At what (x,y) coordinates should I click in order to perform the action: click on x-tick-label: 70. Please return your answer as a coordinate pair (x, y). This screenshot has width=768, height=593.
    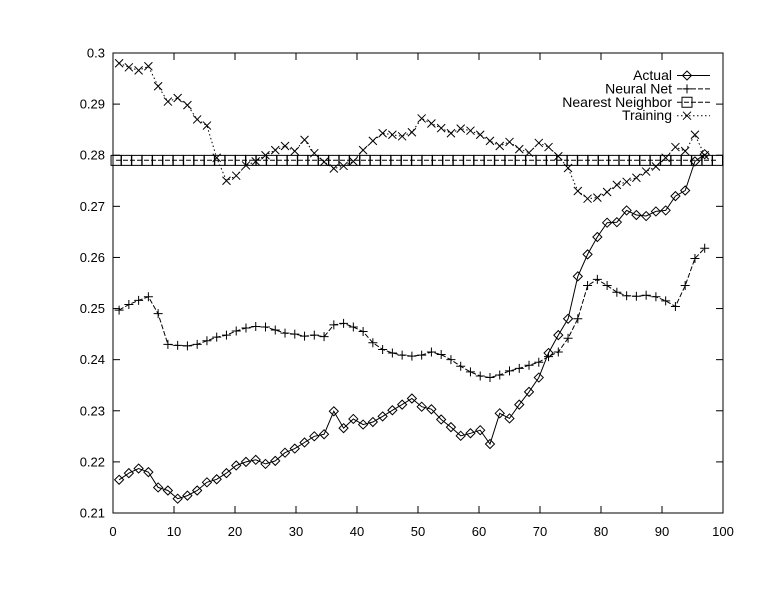
    Looking at the image, I should click on (540, 531).